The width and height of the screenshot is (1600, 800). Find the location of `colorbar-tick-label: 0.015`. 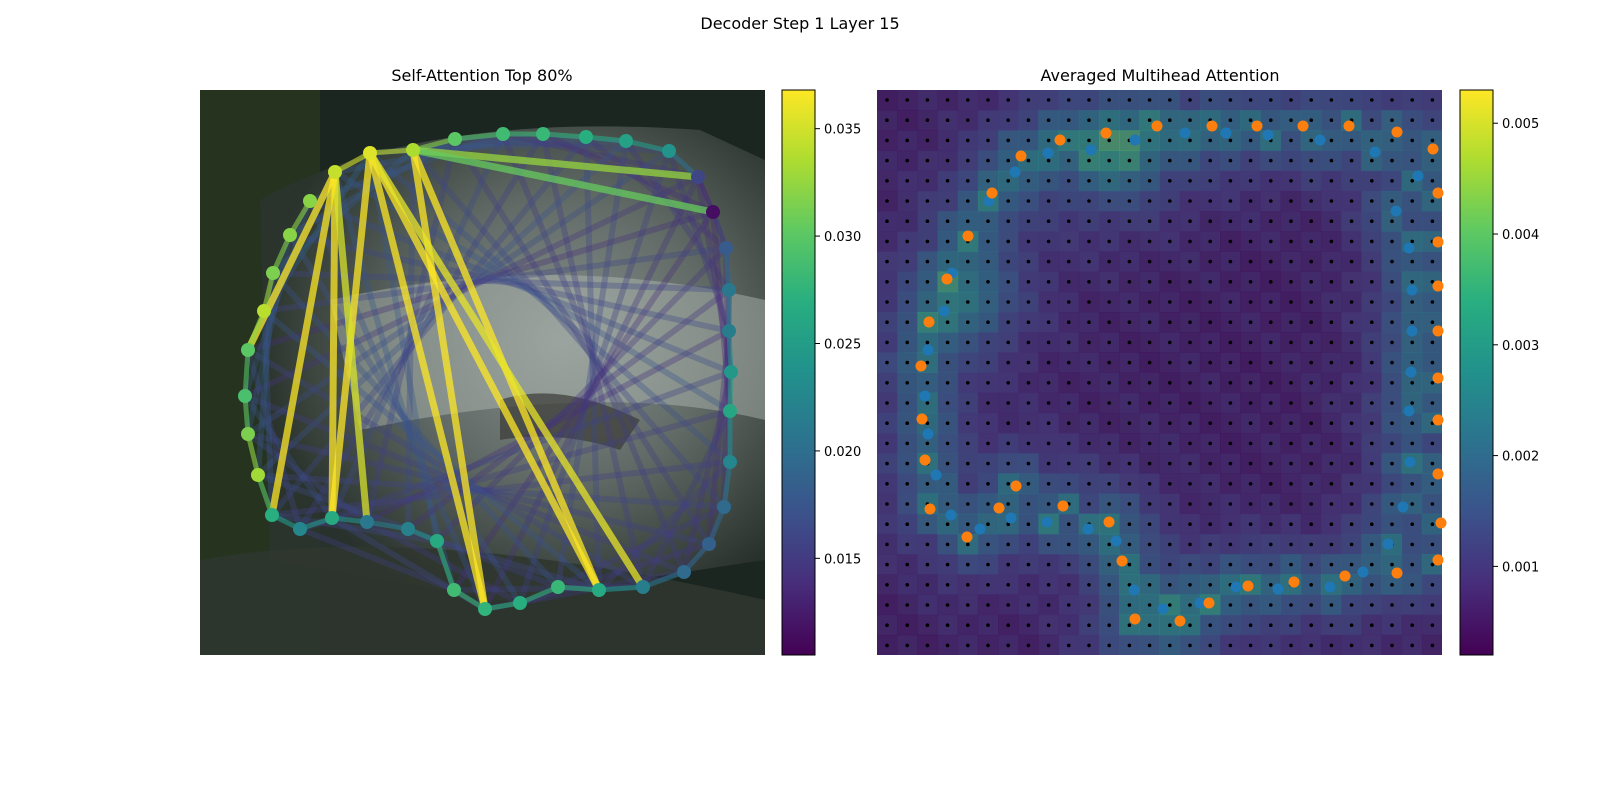

colorbar-tick-label: 0.015 is located at coordinates (842, 559).